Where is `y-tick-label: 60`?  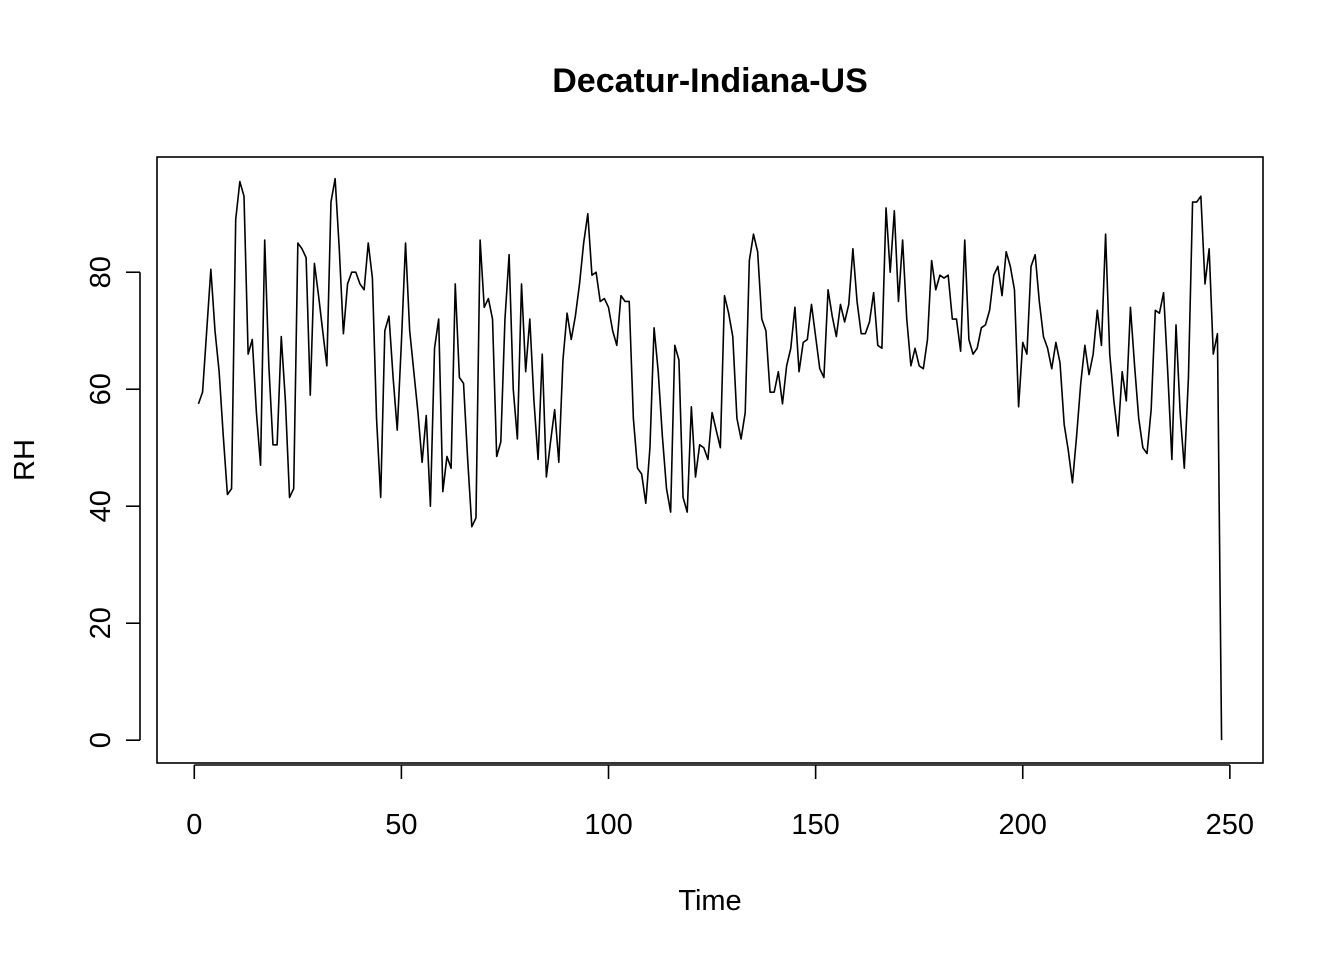
y-tick-label: 60 is located at coordinates (101, 389).